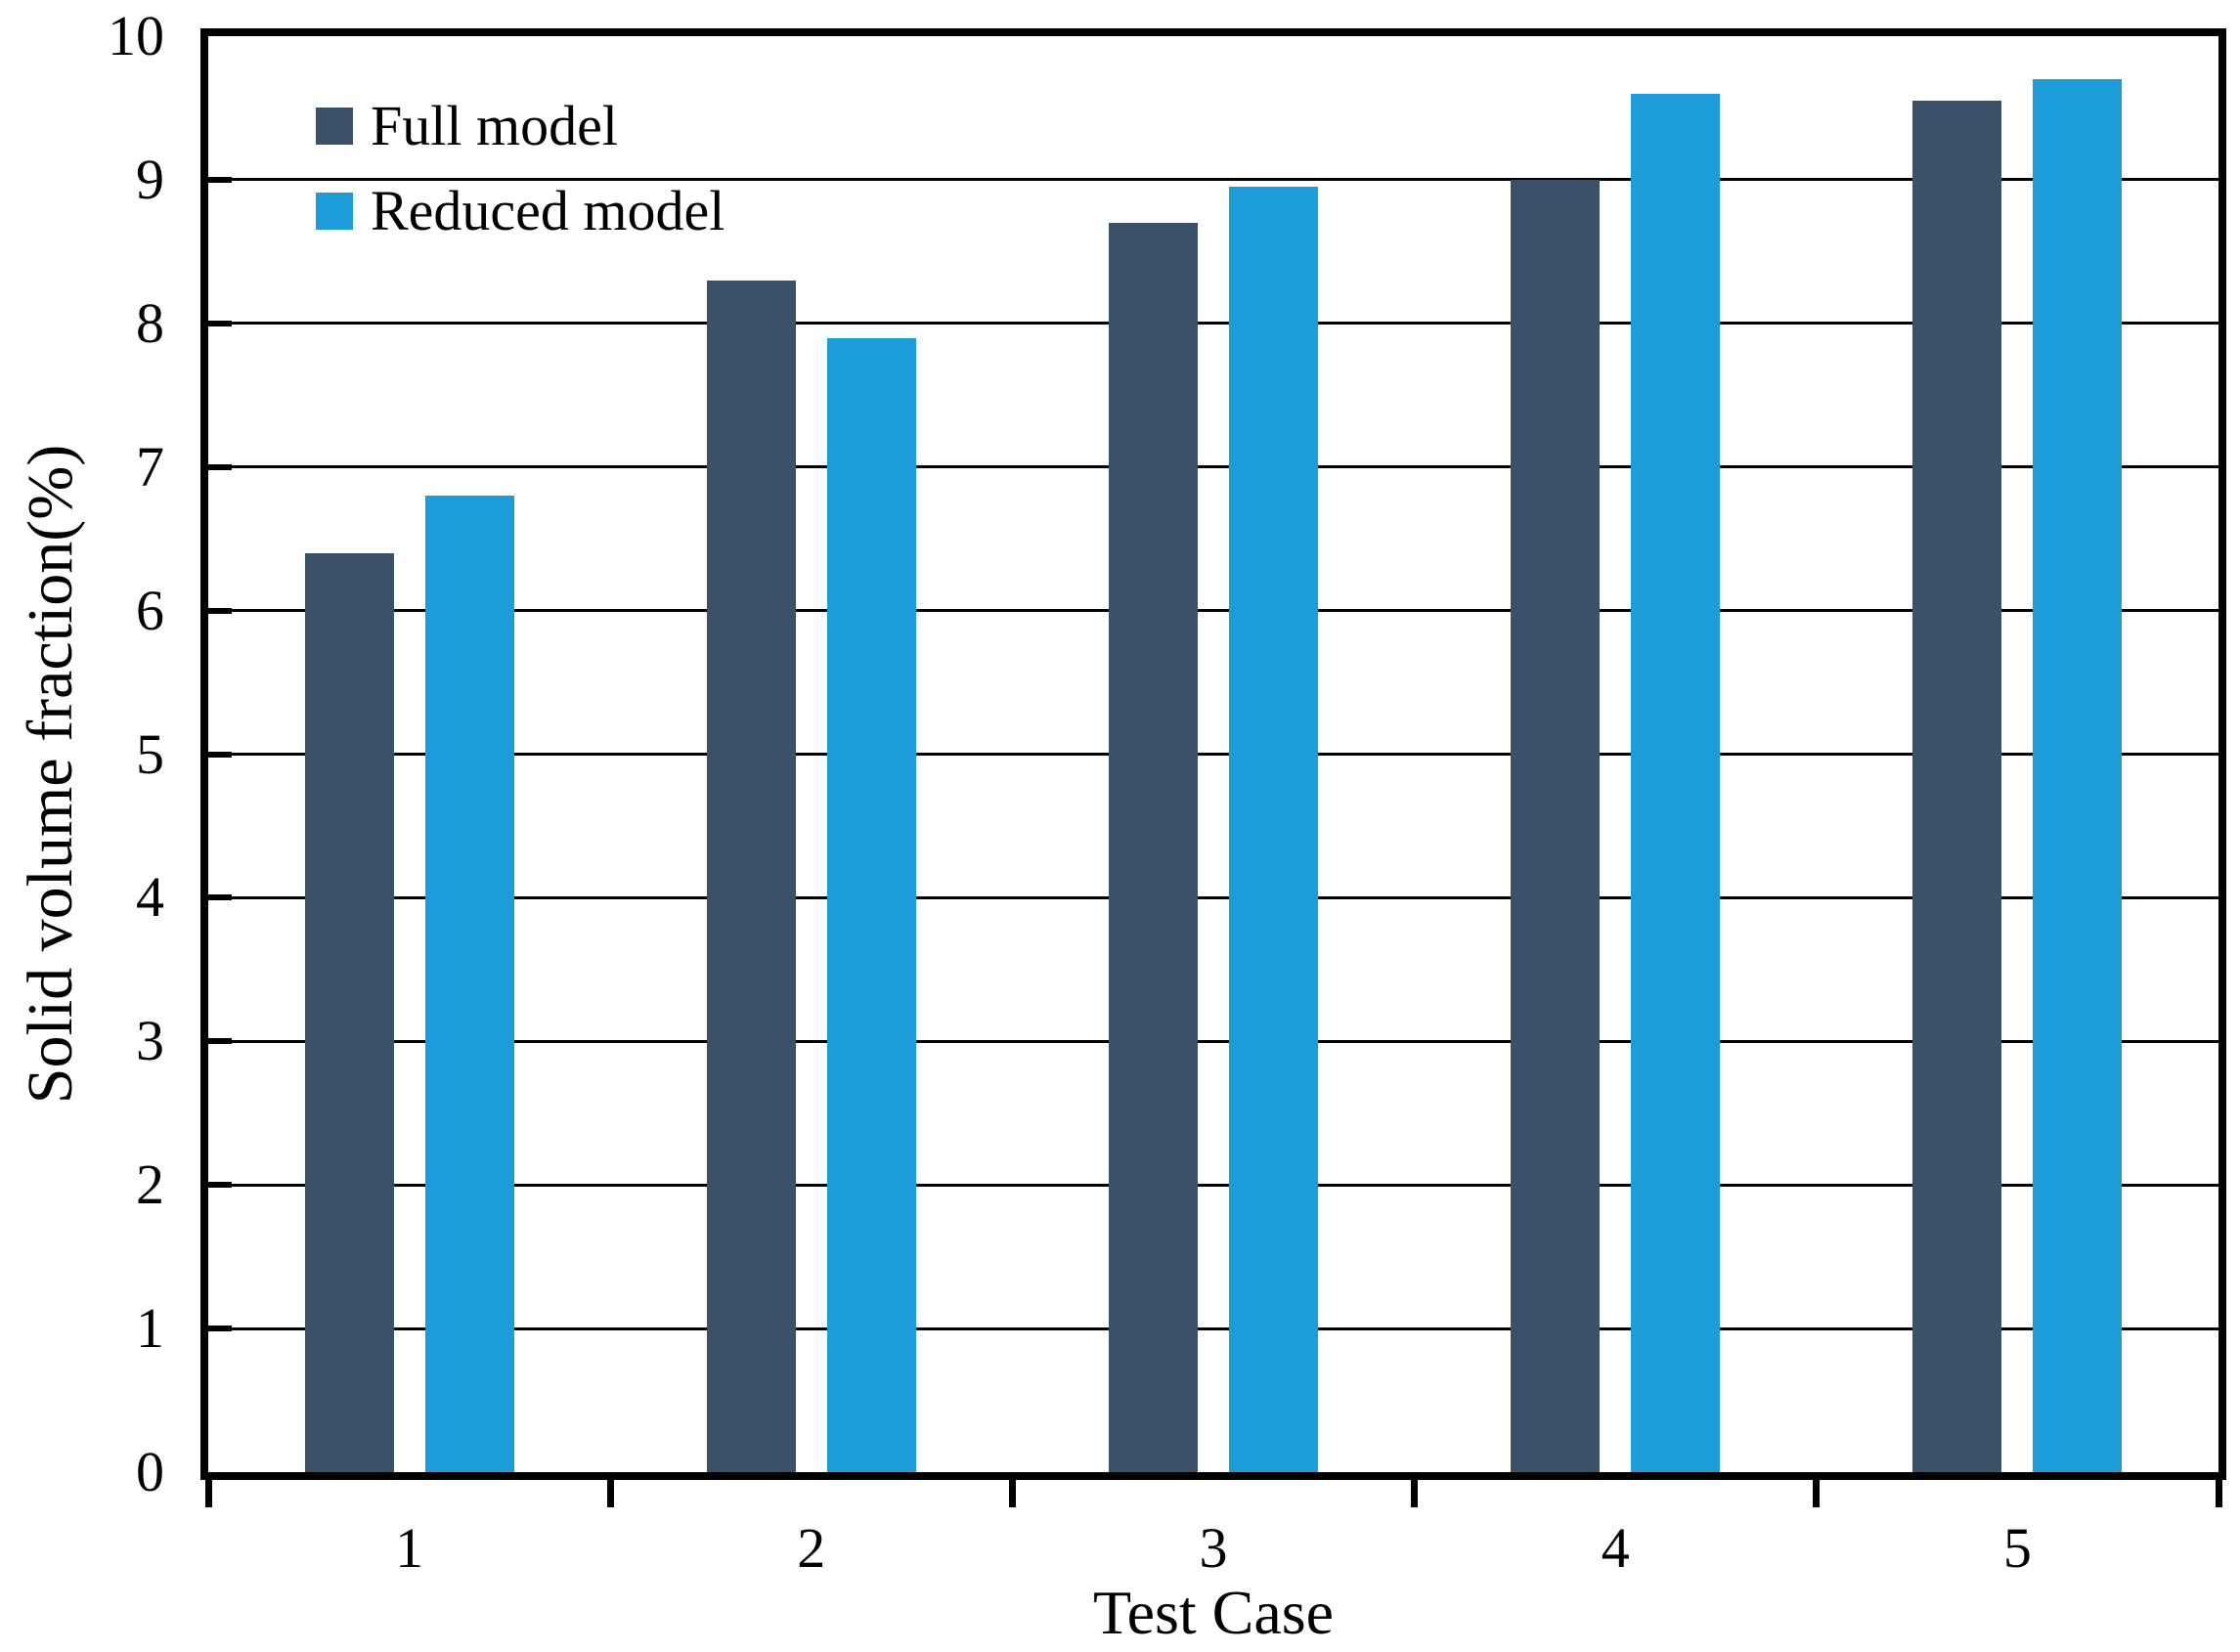 The image size is (2240, 1652). I want to click on legend-item-reduced-model: Reduced model, so click(520, 211).